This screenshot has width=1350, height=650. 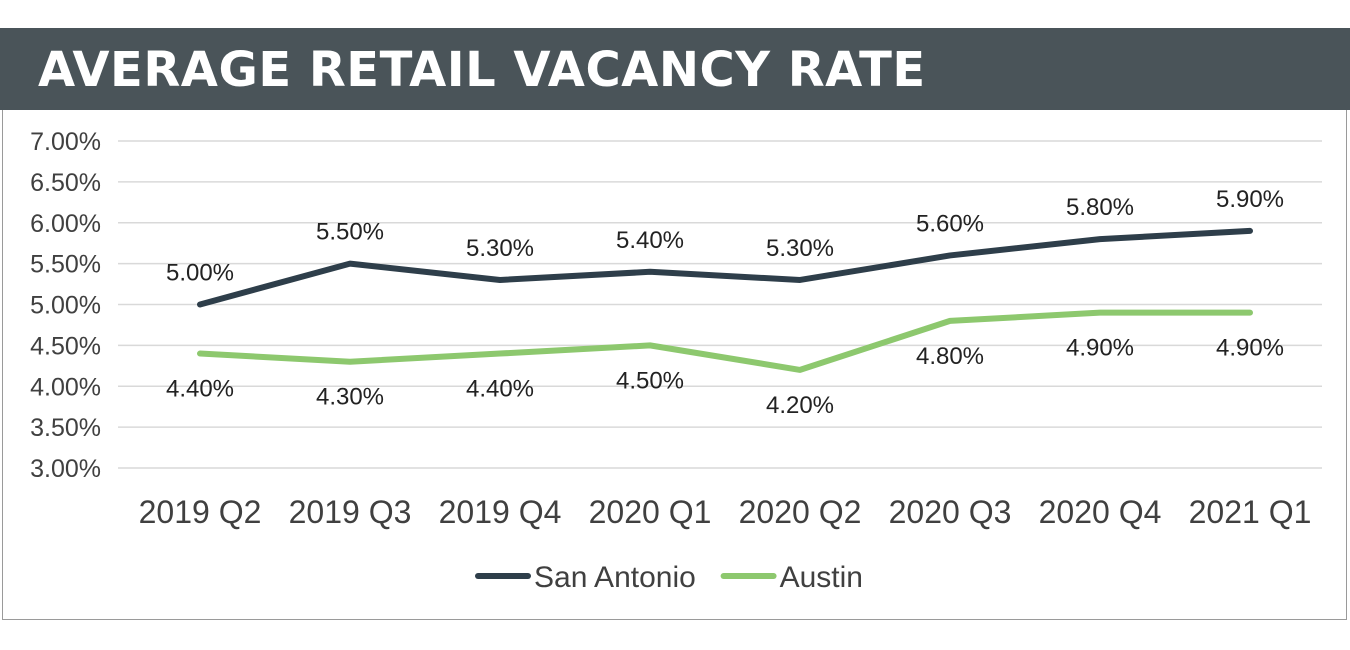 What do you see at coordinates (500, 512) in the screenshot?
I see `x-tick-label: 2019 Q4` at bounding box center [500, 512].